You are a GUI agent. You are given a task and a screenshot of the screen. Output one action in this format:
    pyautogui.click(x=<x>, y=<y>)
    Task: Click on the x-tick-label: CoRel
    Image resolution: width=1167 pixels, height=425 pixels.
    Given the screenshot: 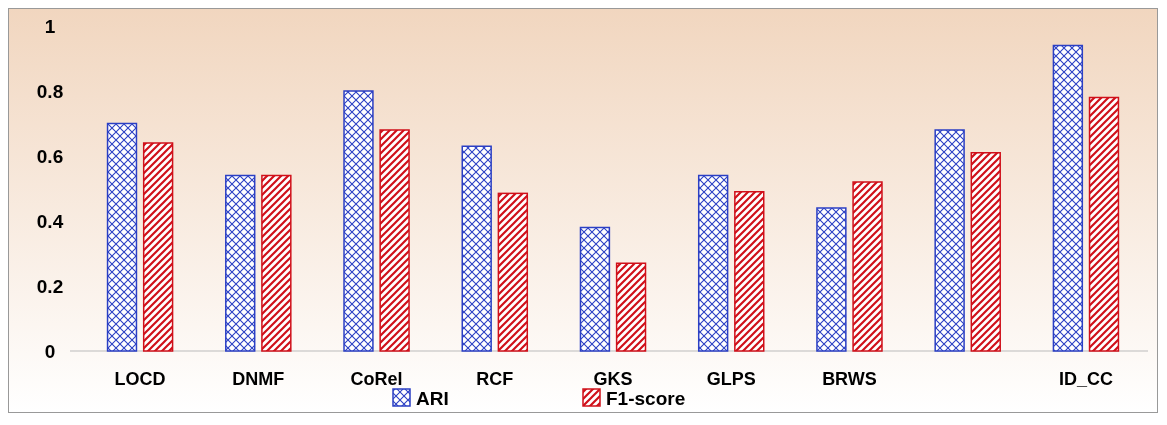 What is the action you would take?
    pyautogui.click(x=376, y=379)
    